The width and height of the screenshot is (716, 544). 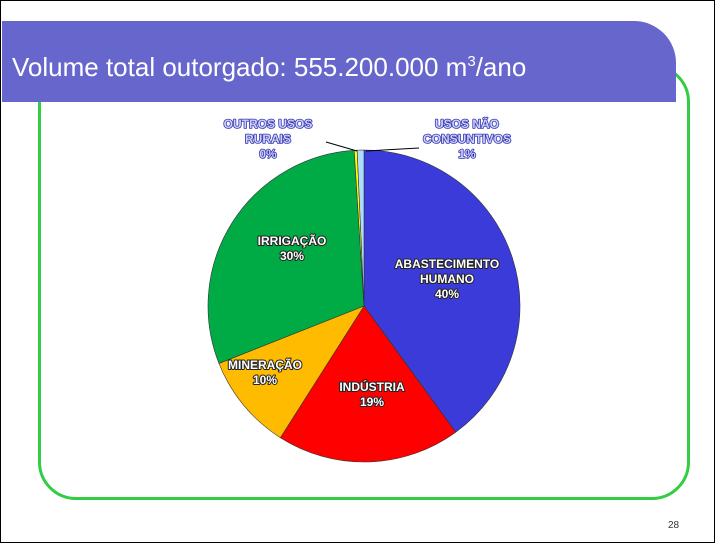 What do you see at coordinates (240, 67) in the screenshot?
I see `title-main: Volume total outorgado: 555.200.000 m` at bounding box center [240, 67].